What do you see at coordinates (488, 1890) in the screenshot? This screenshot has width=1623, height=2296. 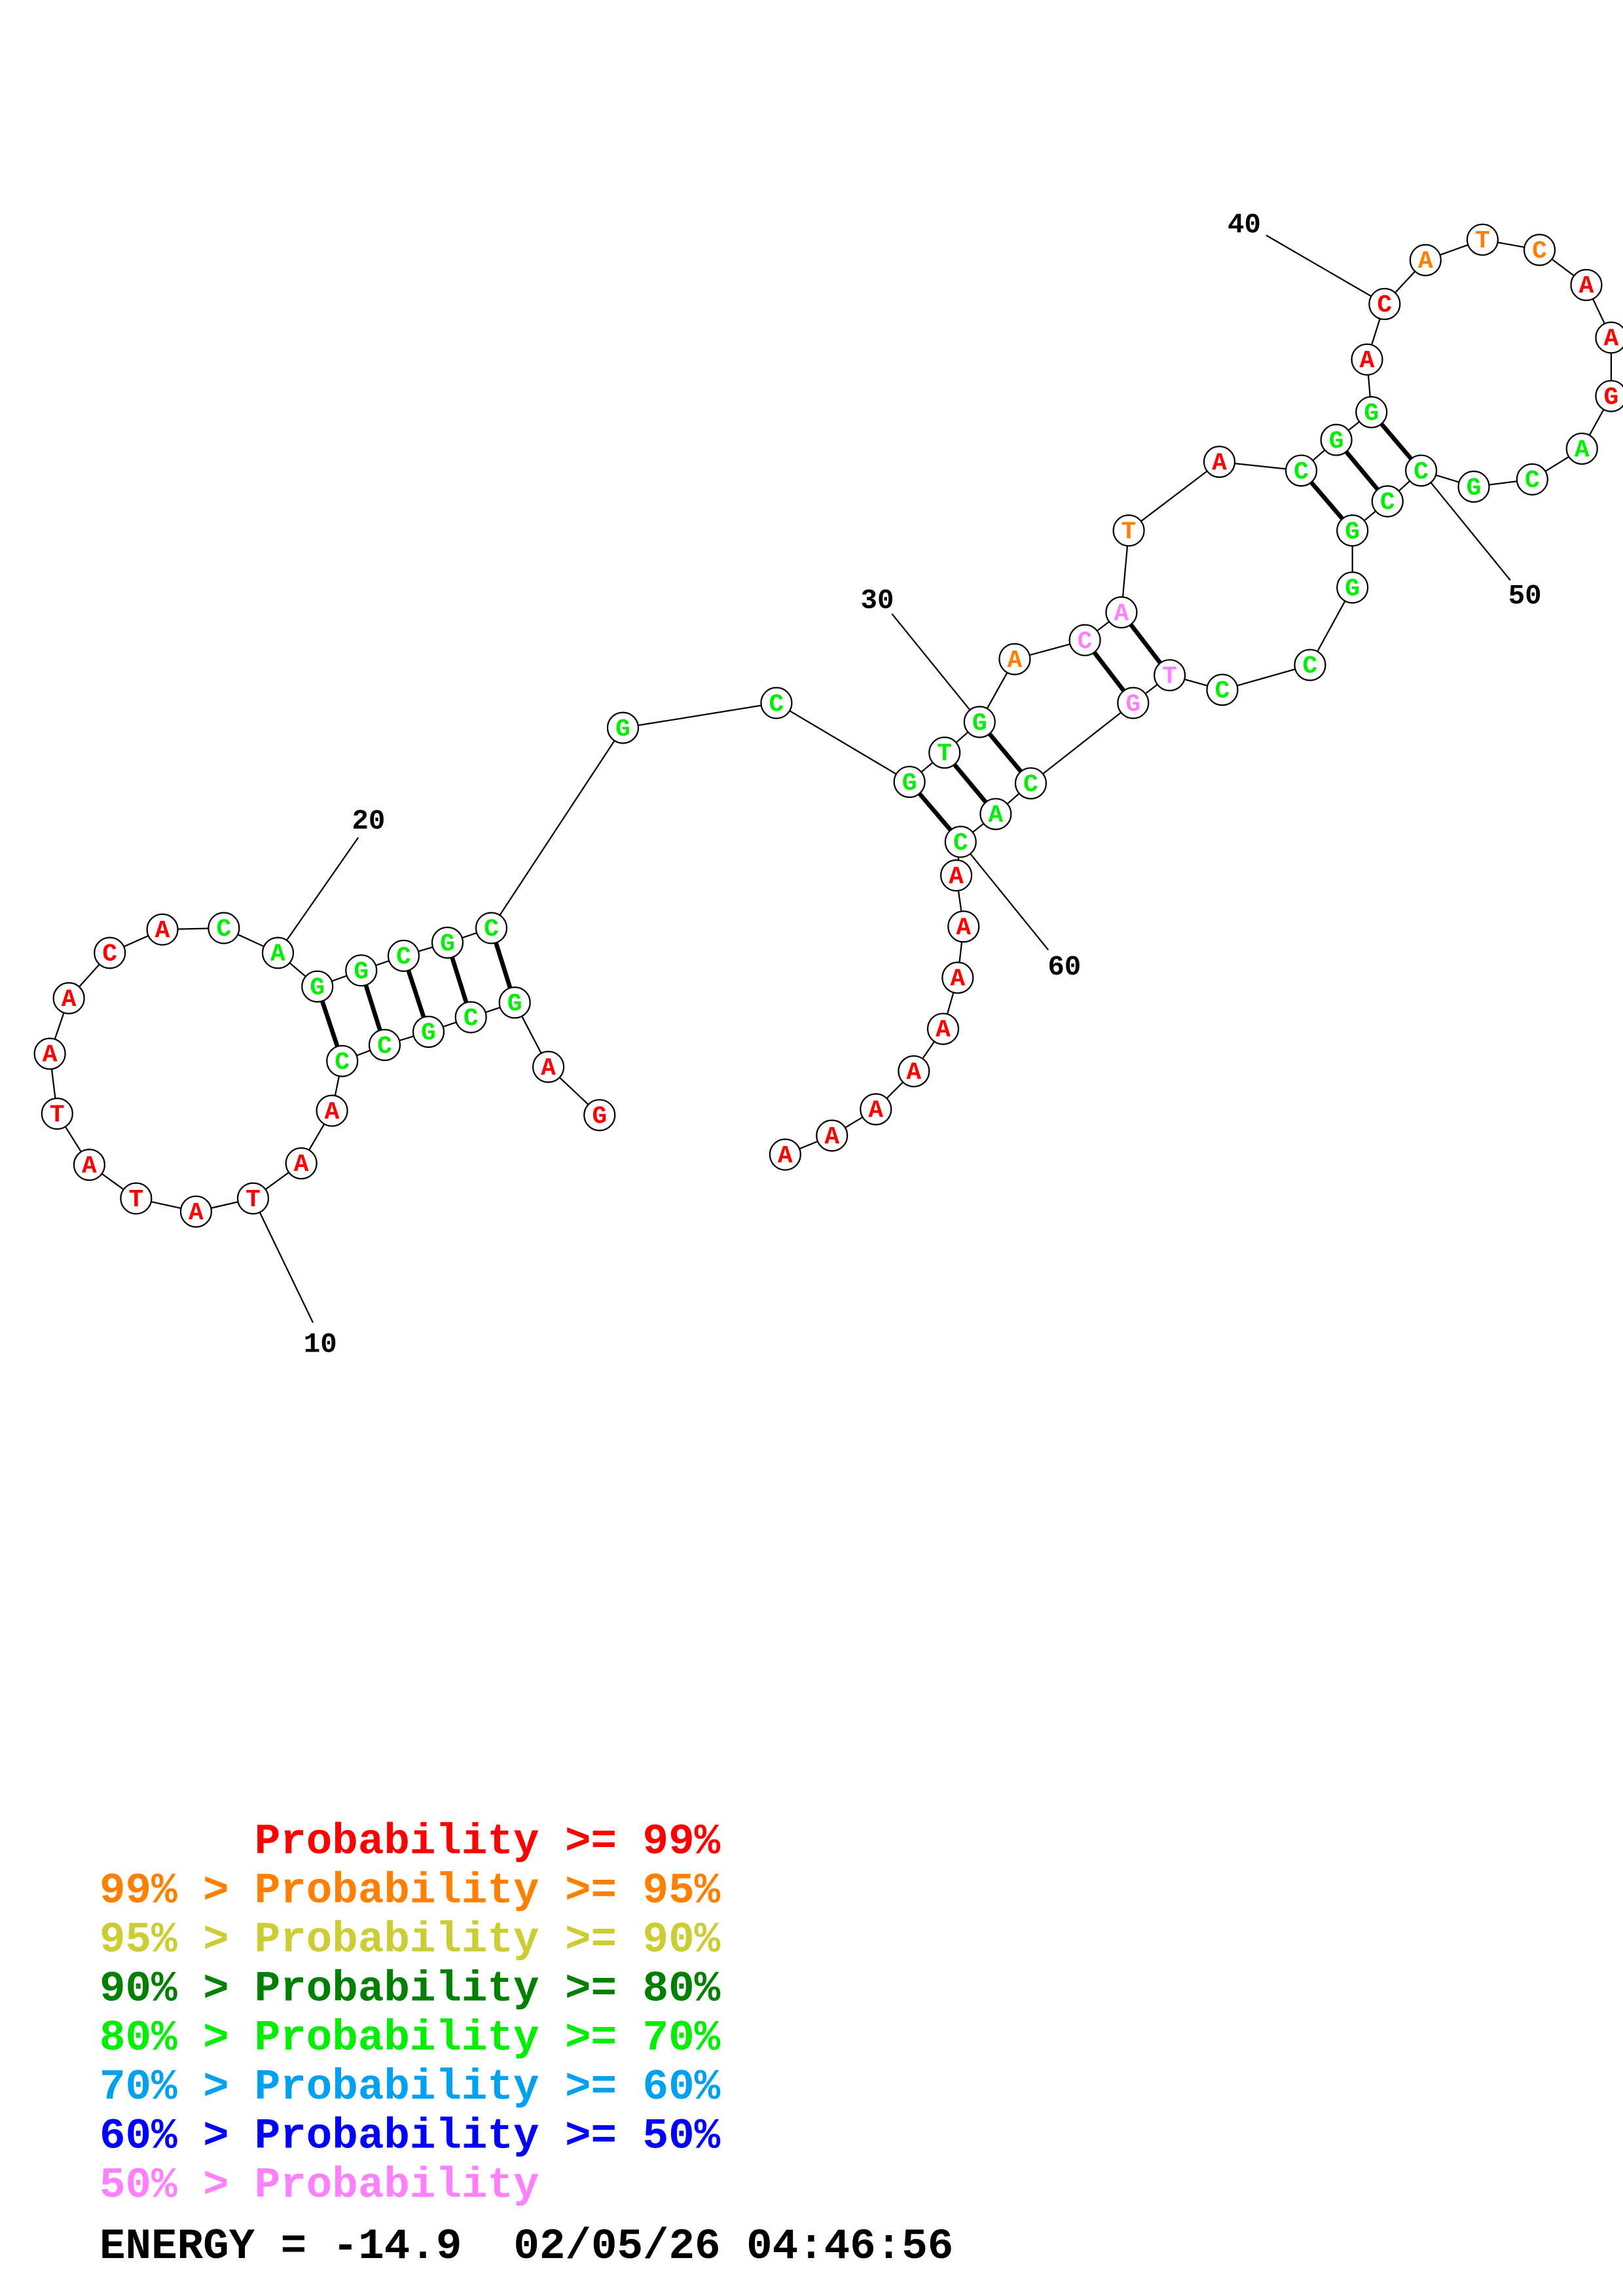 I see `legend-text: Probability >= 95%` at bounding box center [488, 1890].